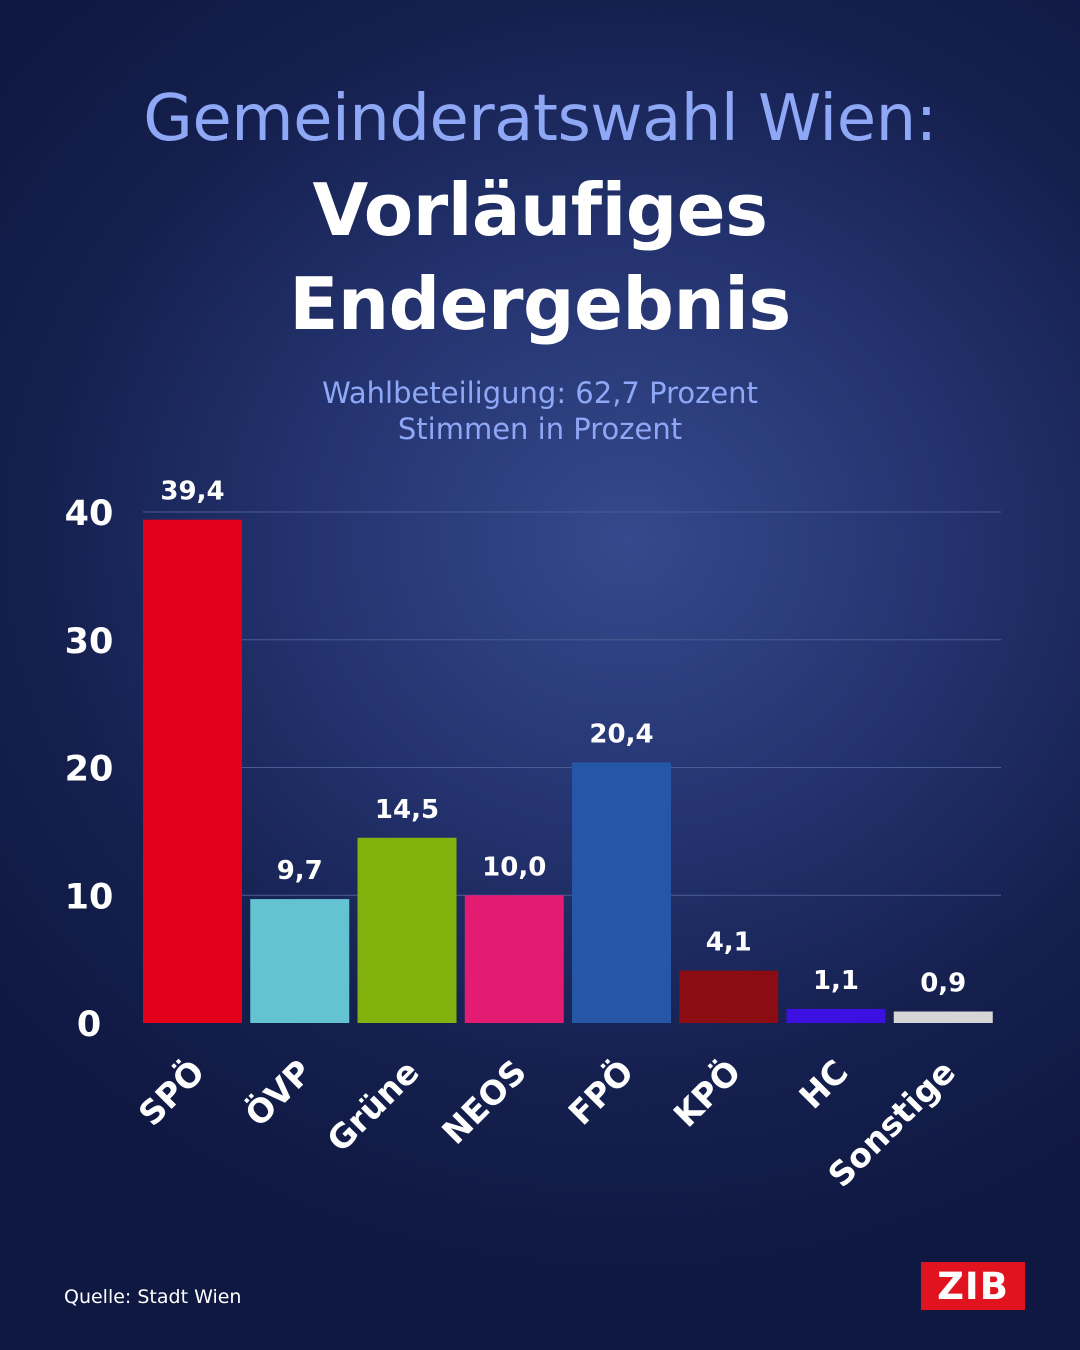 Image resolution: width=1080 pixels, height=1350 pixels. What do you see at coordinates (372, 1105) in the screenshot?
I see `category-label: Grüne` at bounding box center [372, 1105].